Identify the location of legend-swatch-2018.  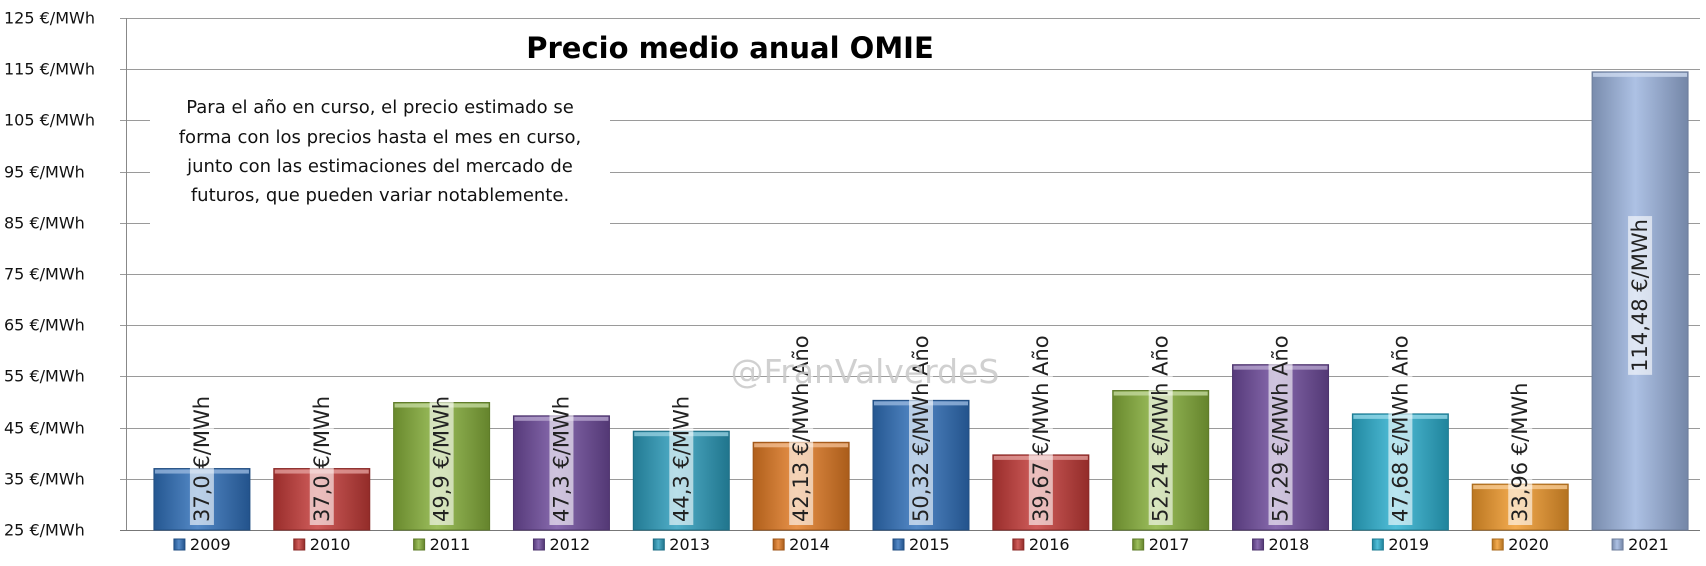
(1258, 544).